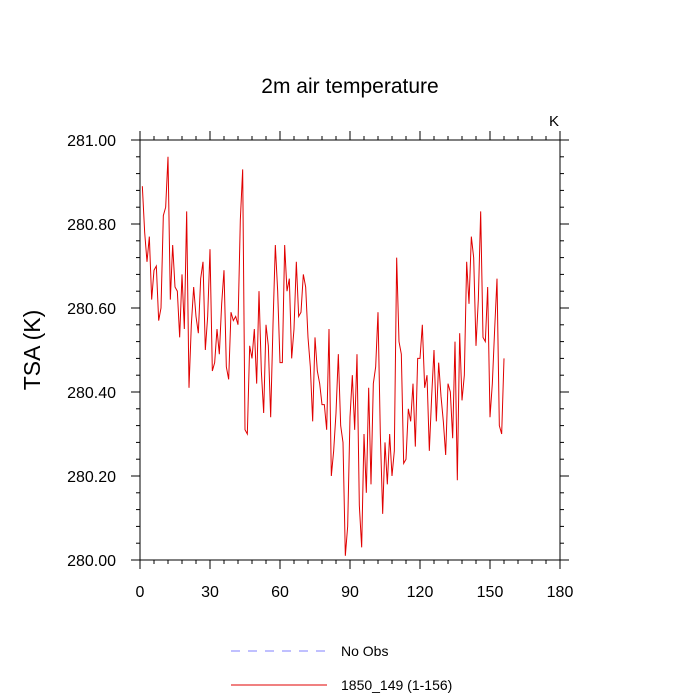 The image size is (700, 700). What do you see at coordinates (349, 86) in the screenshot?
I see `chart-title: 2m air temperature` at bounding box center [349, 86].